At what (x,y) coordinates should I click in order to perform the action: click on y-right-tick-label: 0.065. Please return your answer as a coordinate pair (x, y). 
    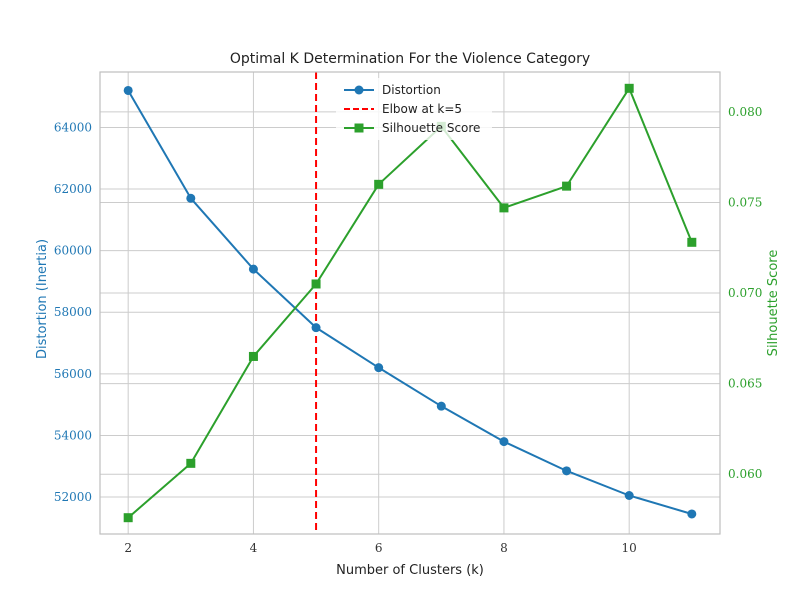
    Looking at the image, I should click on (745, 384).